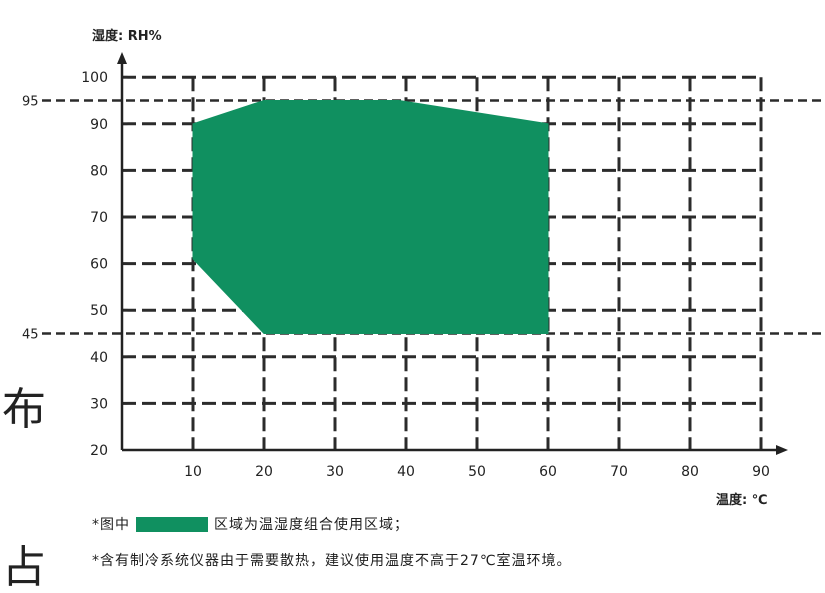 This screenshot has width=825, height=593. What do you see at coordinates (264, 472) in the screenshot?
I see `x-tick-label: 20` at bounding box center [264, 472].